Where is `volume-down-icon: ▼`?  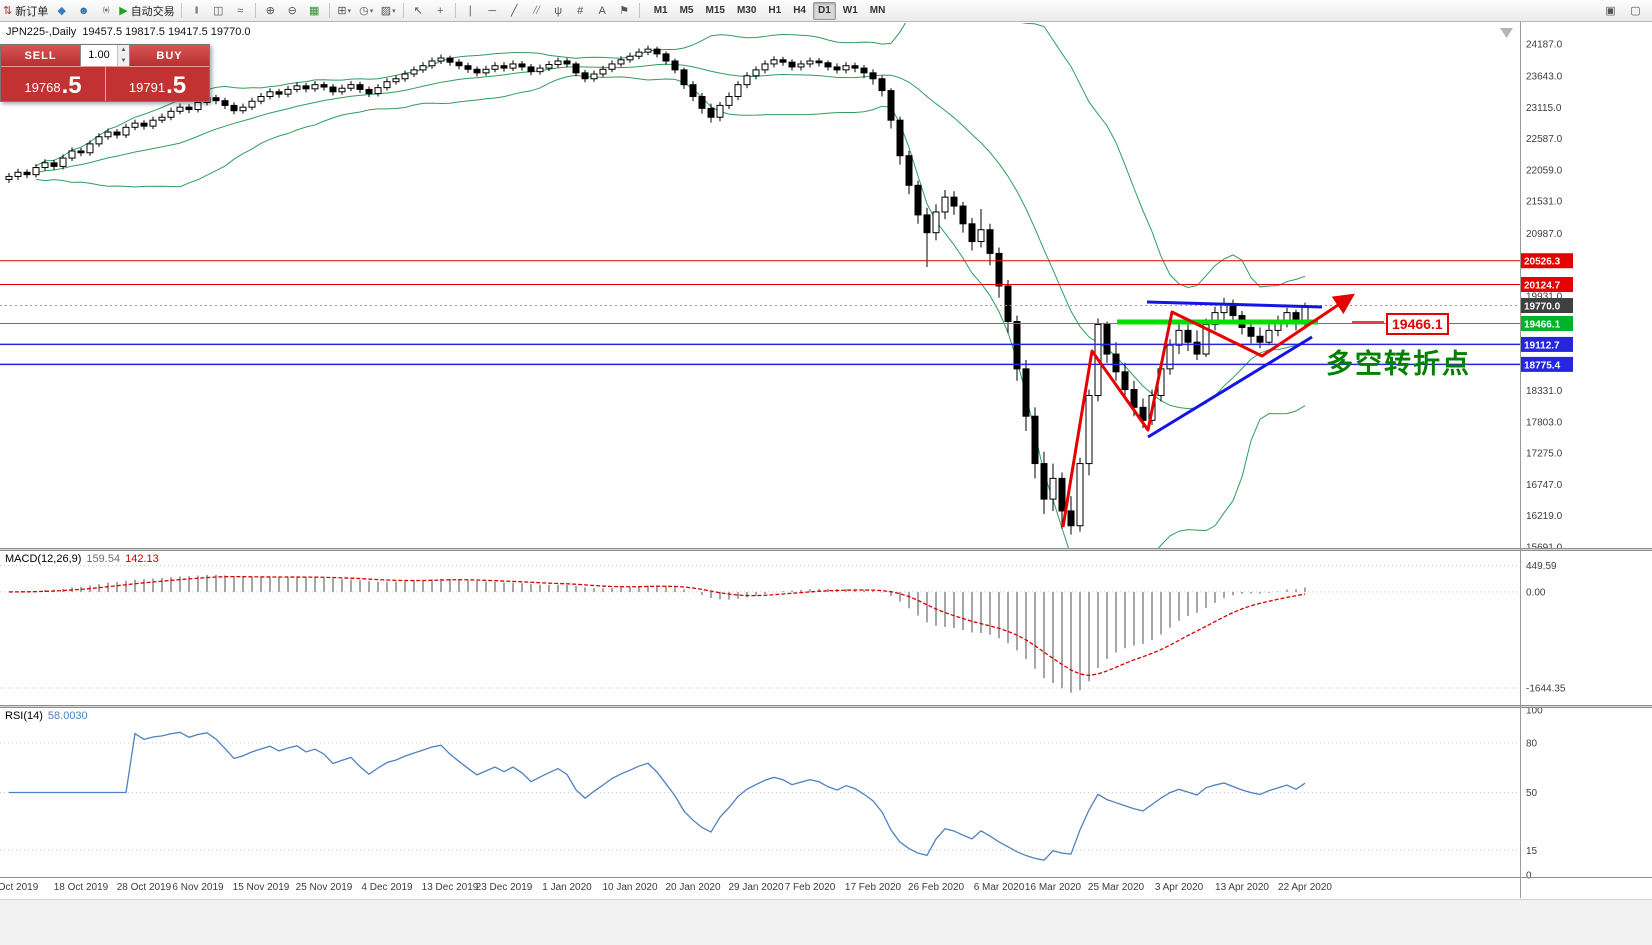 volume-down-icon: ▼ is located at coordinates (123, 60).